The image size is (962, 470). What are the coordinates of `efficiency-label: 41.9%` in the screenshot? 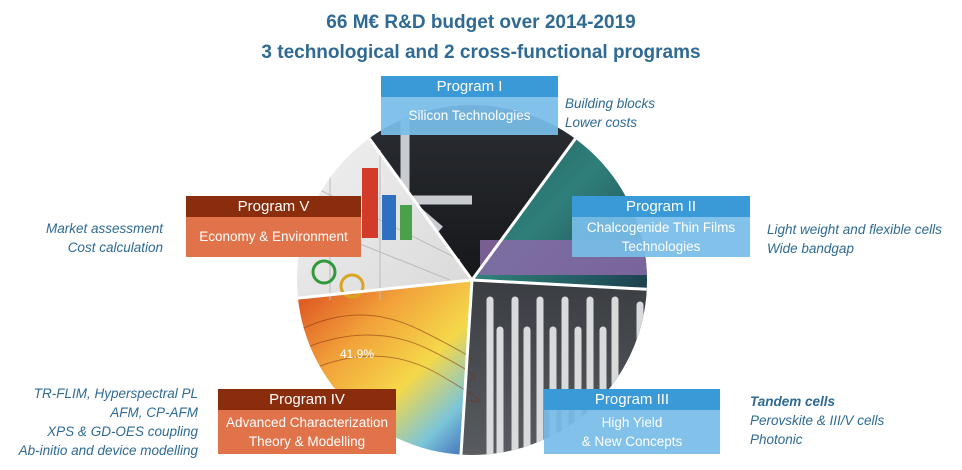 It's located at (357, 354).